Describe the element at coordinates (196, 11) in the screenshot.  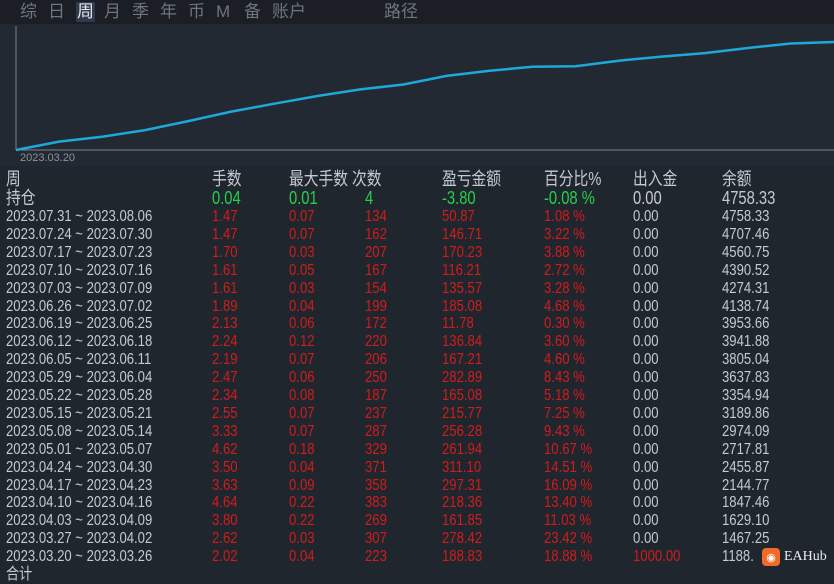
I see `tab-6: 币` at that location.